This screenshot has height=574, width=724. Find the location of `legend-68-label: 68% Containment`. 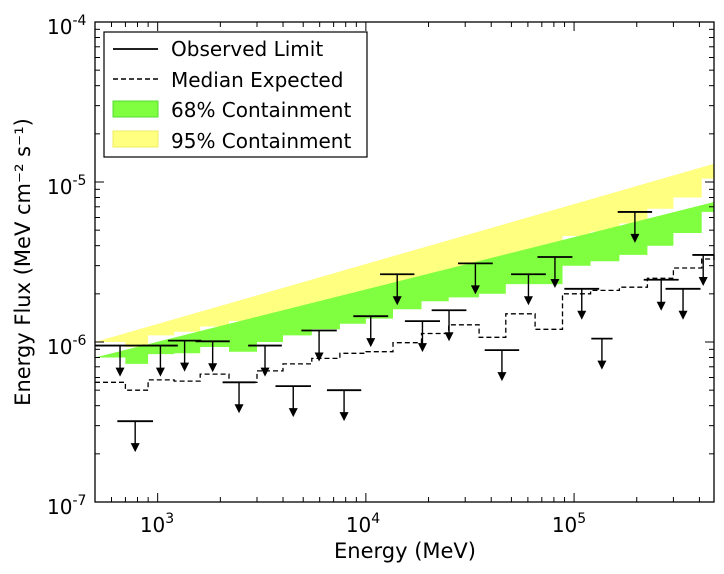

legend-68-label: 68% Containment is located at coordinates (261, 110).